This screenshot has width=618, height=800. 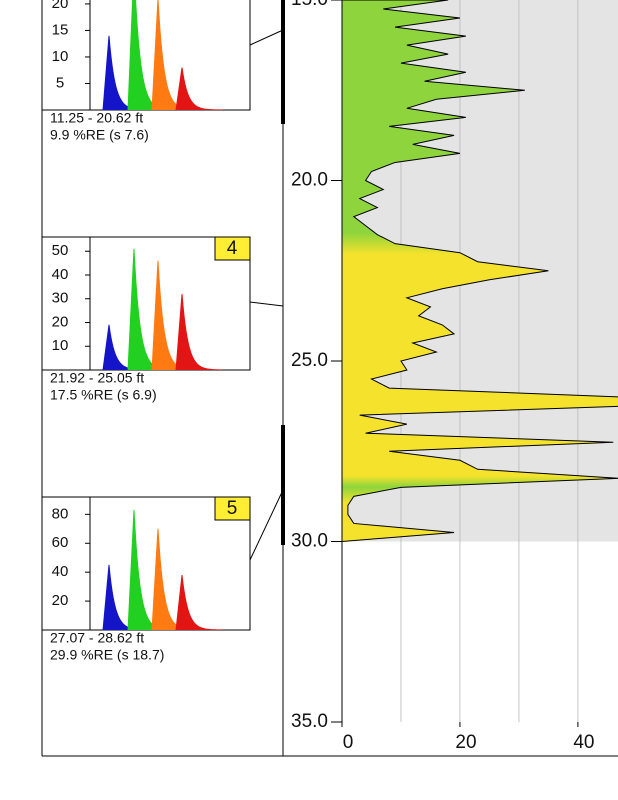 I want to click on x-tick-label: 40, so click(x=583, y=742).